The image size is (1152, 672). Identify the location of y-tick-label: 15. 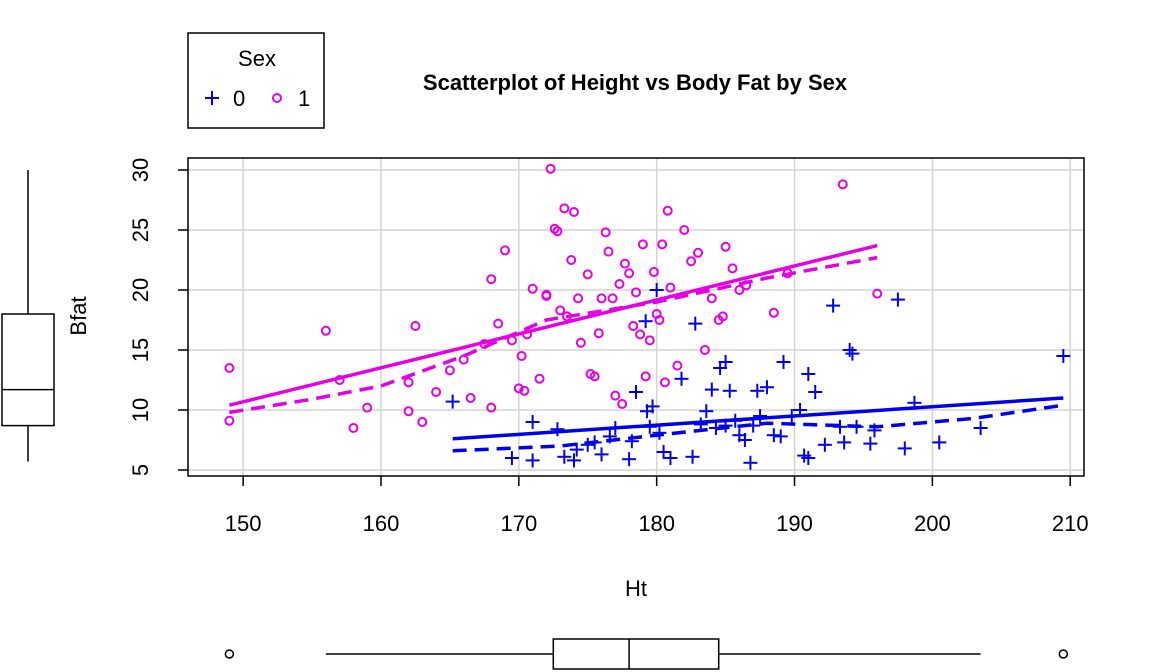
(140, 350).